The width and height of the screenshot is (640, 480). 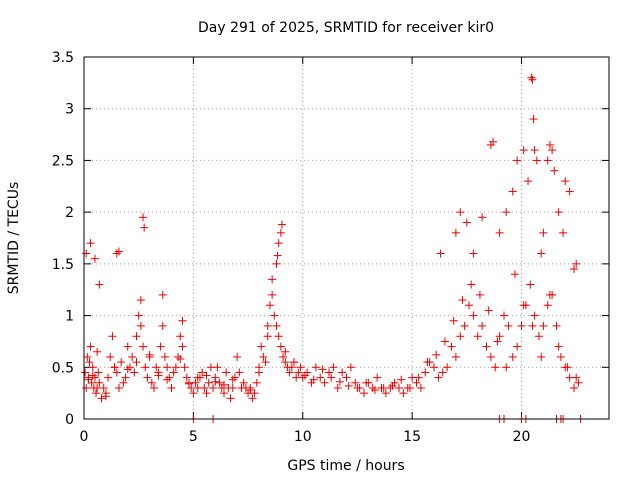 What do you see at coordinates (412, 437) in the screenshot?
I see `x-tick-label: 15` at bounding box center [412, 437].